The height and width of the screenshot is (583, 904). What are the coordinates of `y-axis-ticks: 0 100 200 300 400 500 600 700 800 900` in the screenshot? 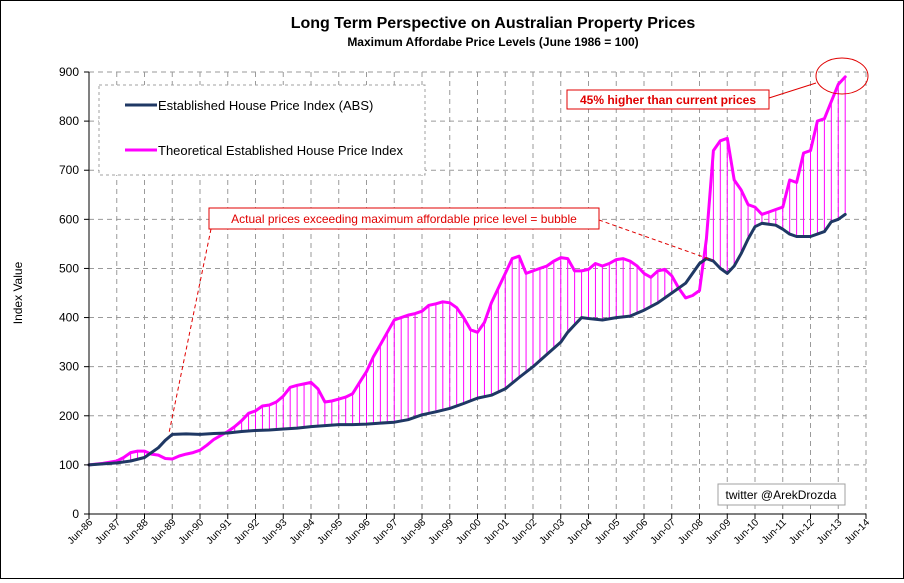 It's located at (74, 293).